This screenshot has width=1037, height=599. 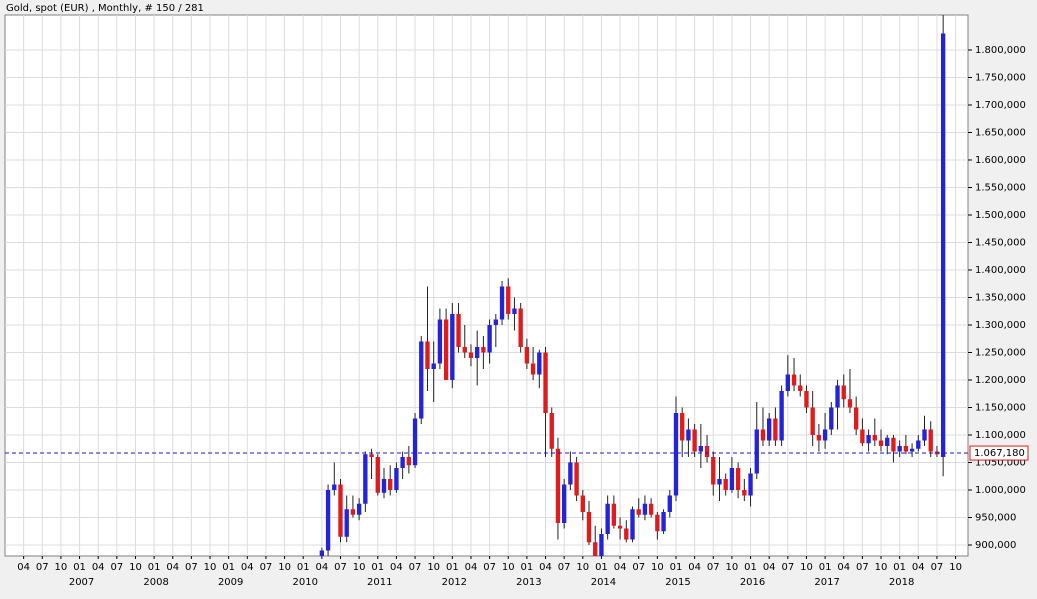 What do you see at coordinates (1000, 270) in the screenshot?
I see `y-tick-label: 1.400,000` at bounding box center [1000, 270].